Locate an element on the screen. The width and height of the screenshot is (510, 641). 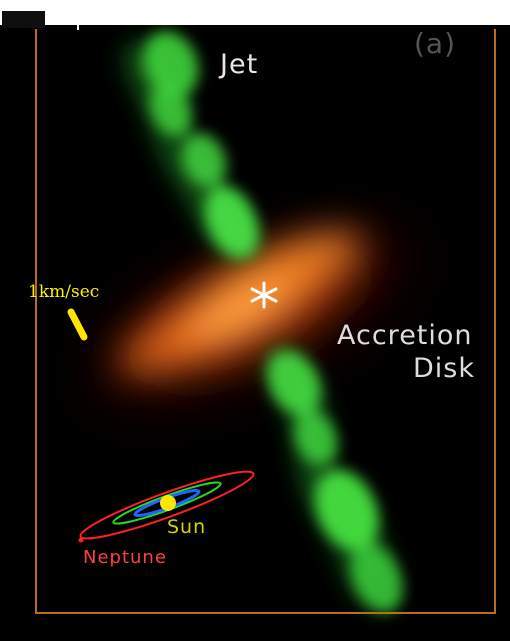
disk-label: Disk is located at coordinates (444, 368).